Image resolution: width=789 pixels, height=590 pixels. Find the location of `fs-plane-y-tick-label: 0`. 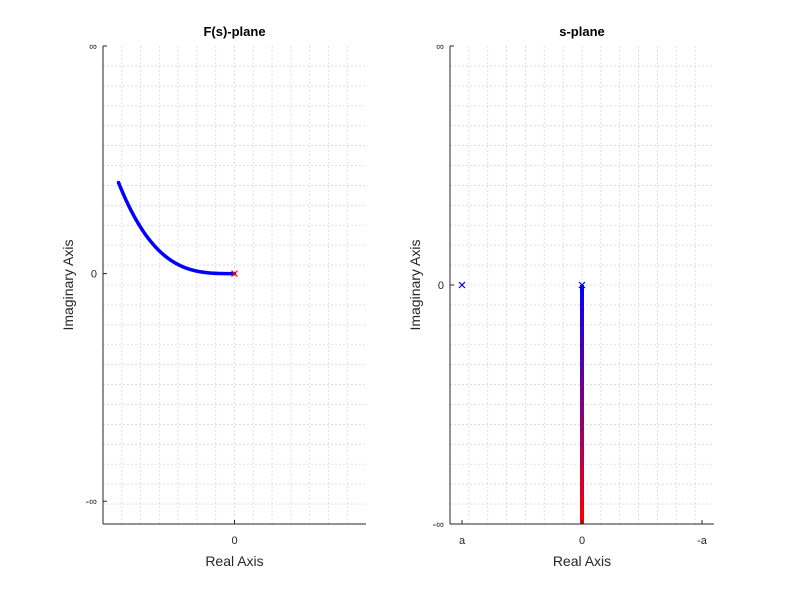

fs-plane-y-tick-label: 0 is located at coordinates (94, 275).